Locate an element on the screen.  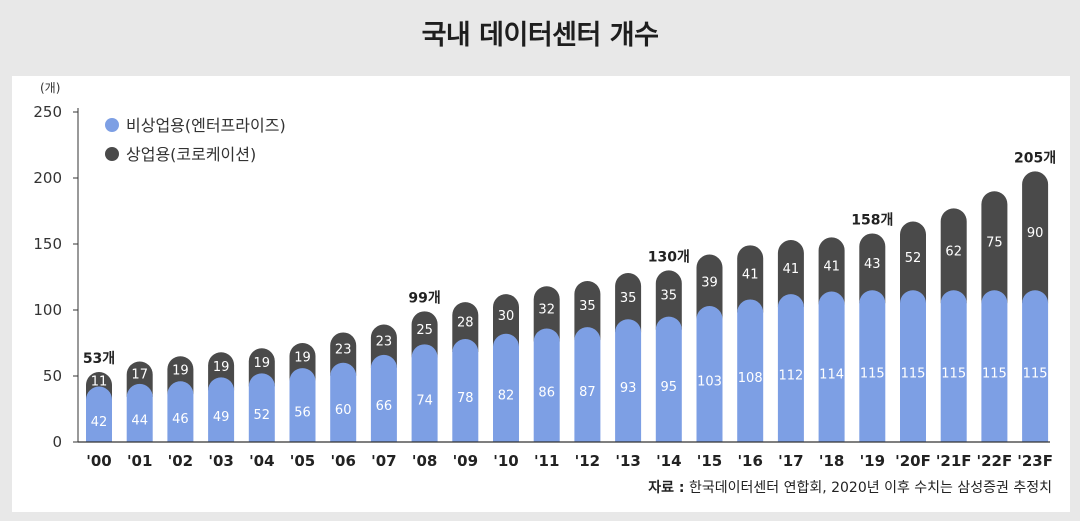
source-key: 자료 : is located at coordinates (666, 488).